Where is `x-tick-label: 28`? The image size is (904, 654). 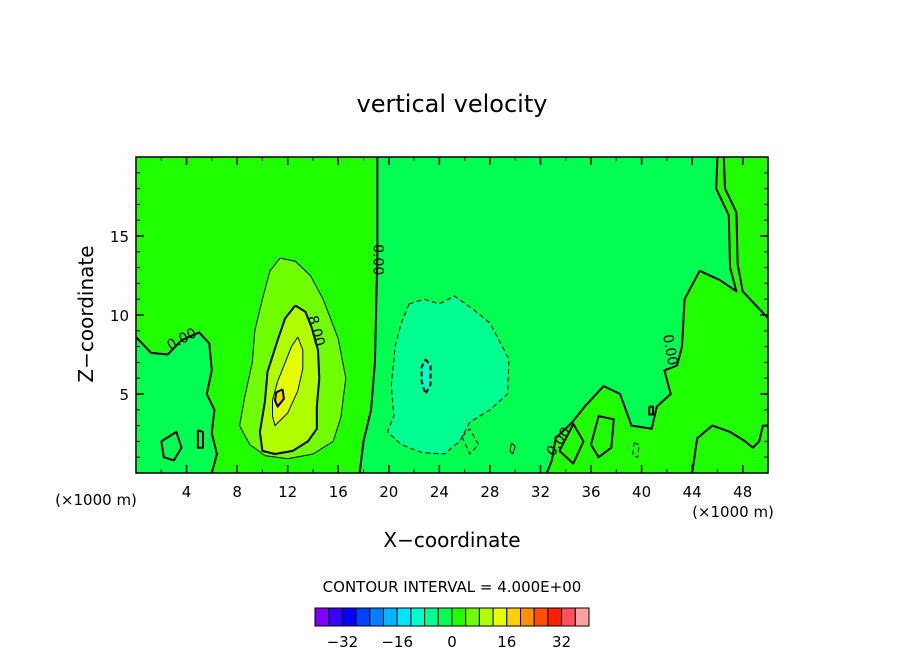 x-tick-label: 28 is located at coordinates (489, 492).